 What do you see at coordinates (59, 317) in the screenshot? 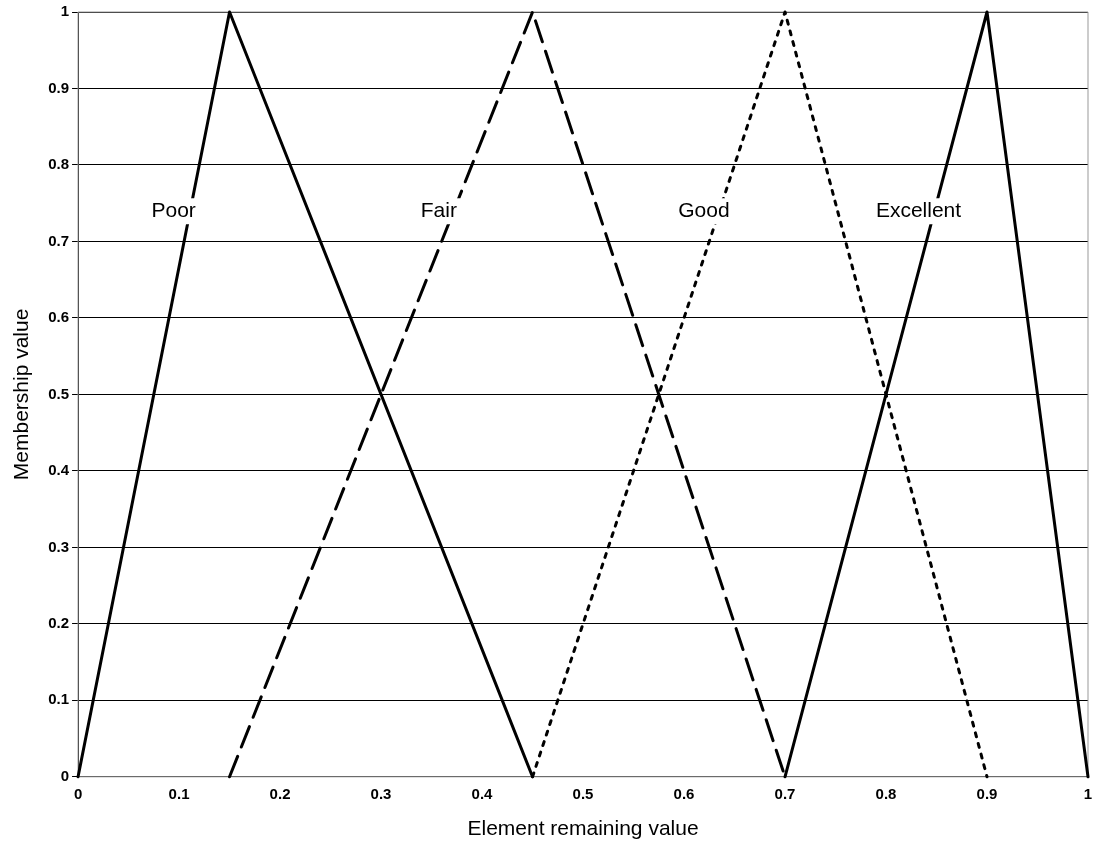
I see `y-tick-label: 0.6` at bounding box center [59, 317].